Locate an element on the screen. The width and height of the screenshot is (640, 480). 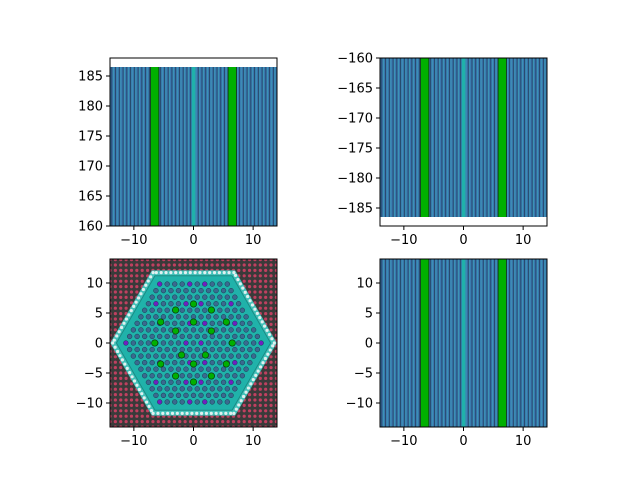
y-tick-label: 170 is located at coordinates (90, 167).